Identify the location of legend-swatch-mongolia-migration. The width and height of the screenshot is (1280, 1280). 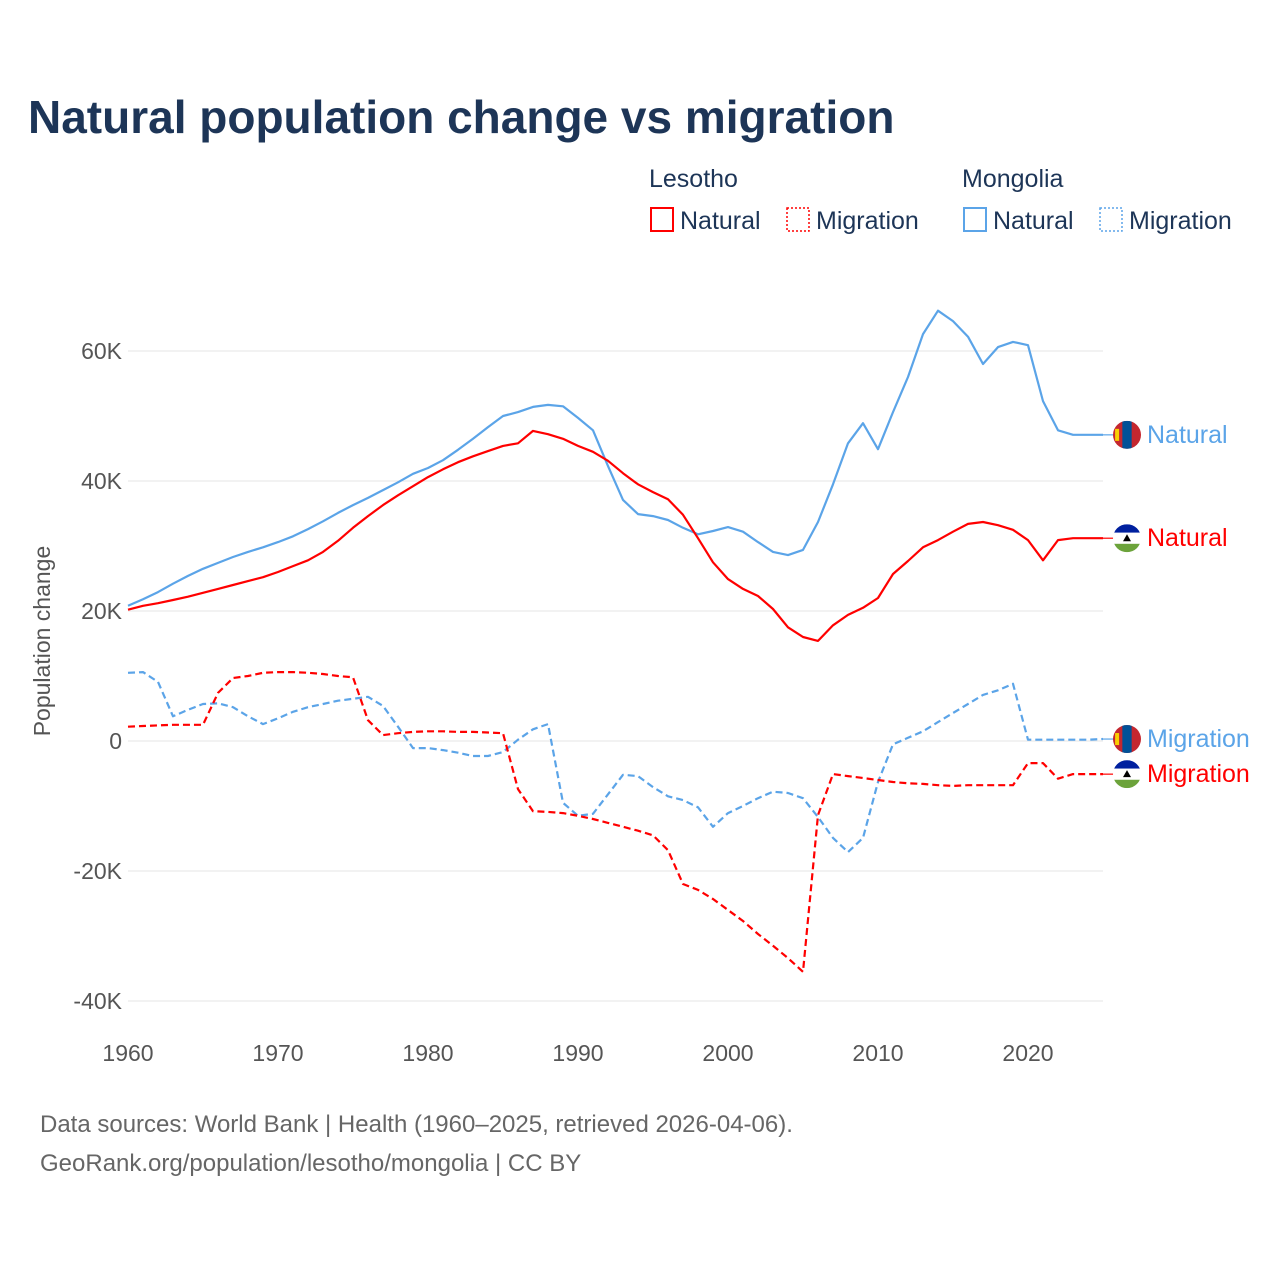
(1111, 219).